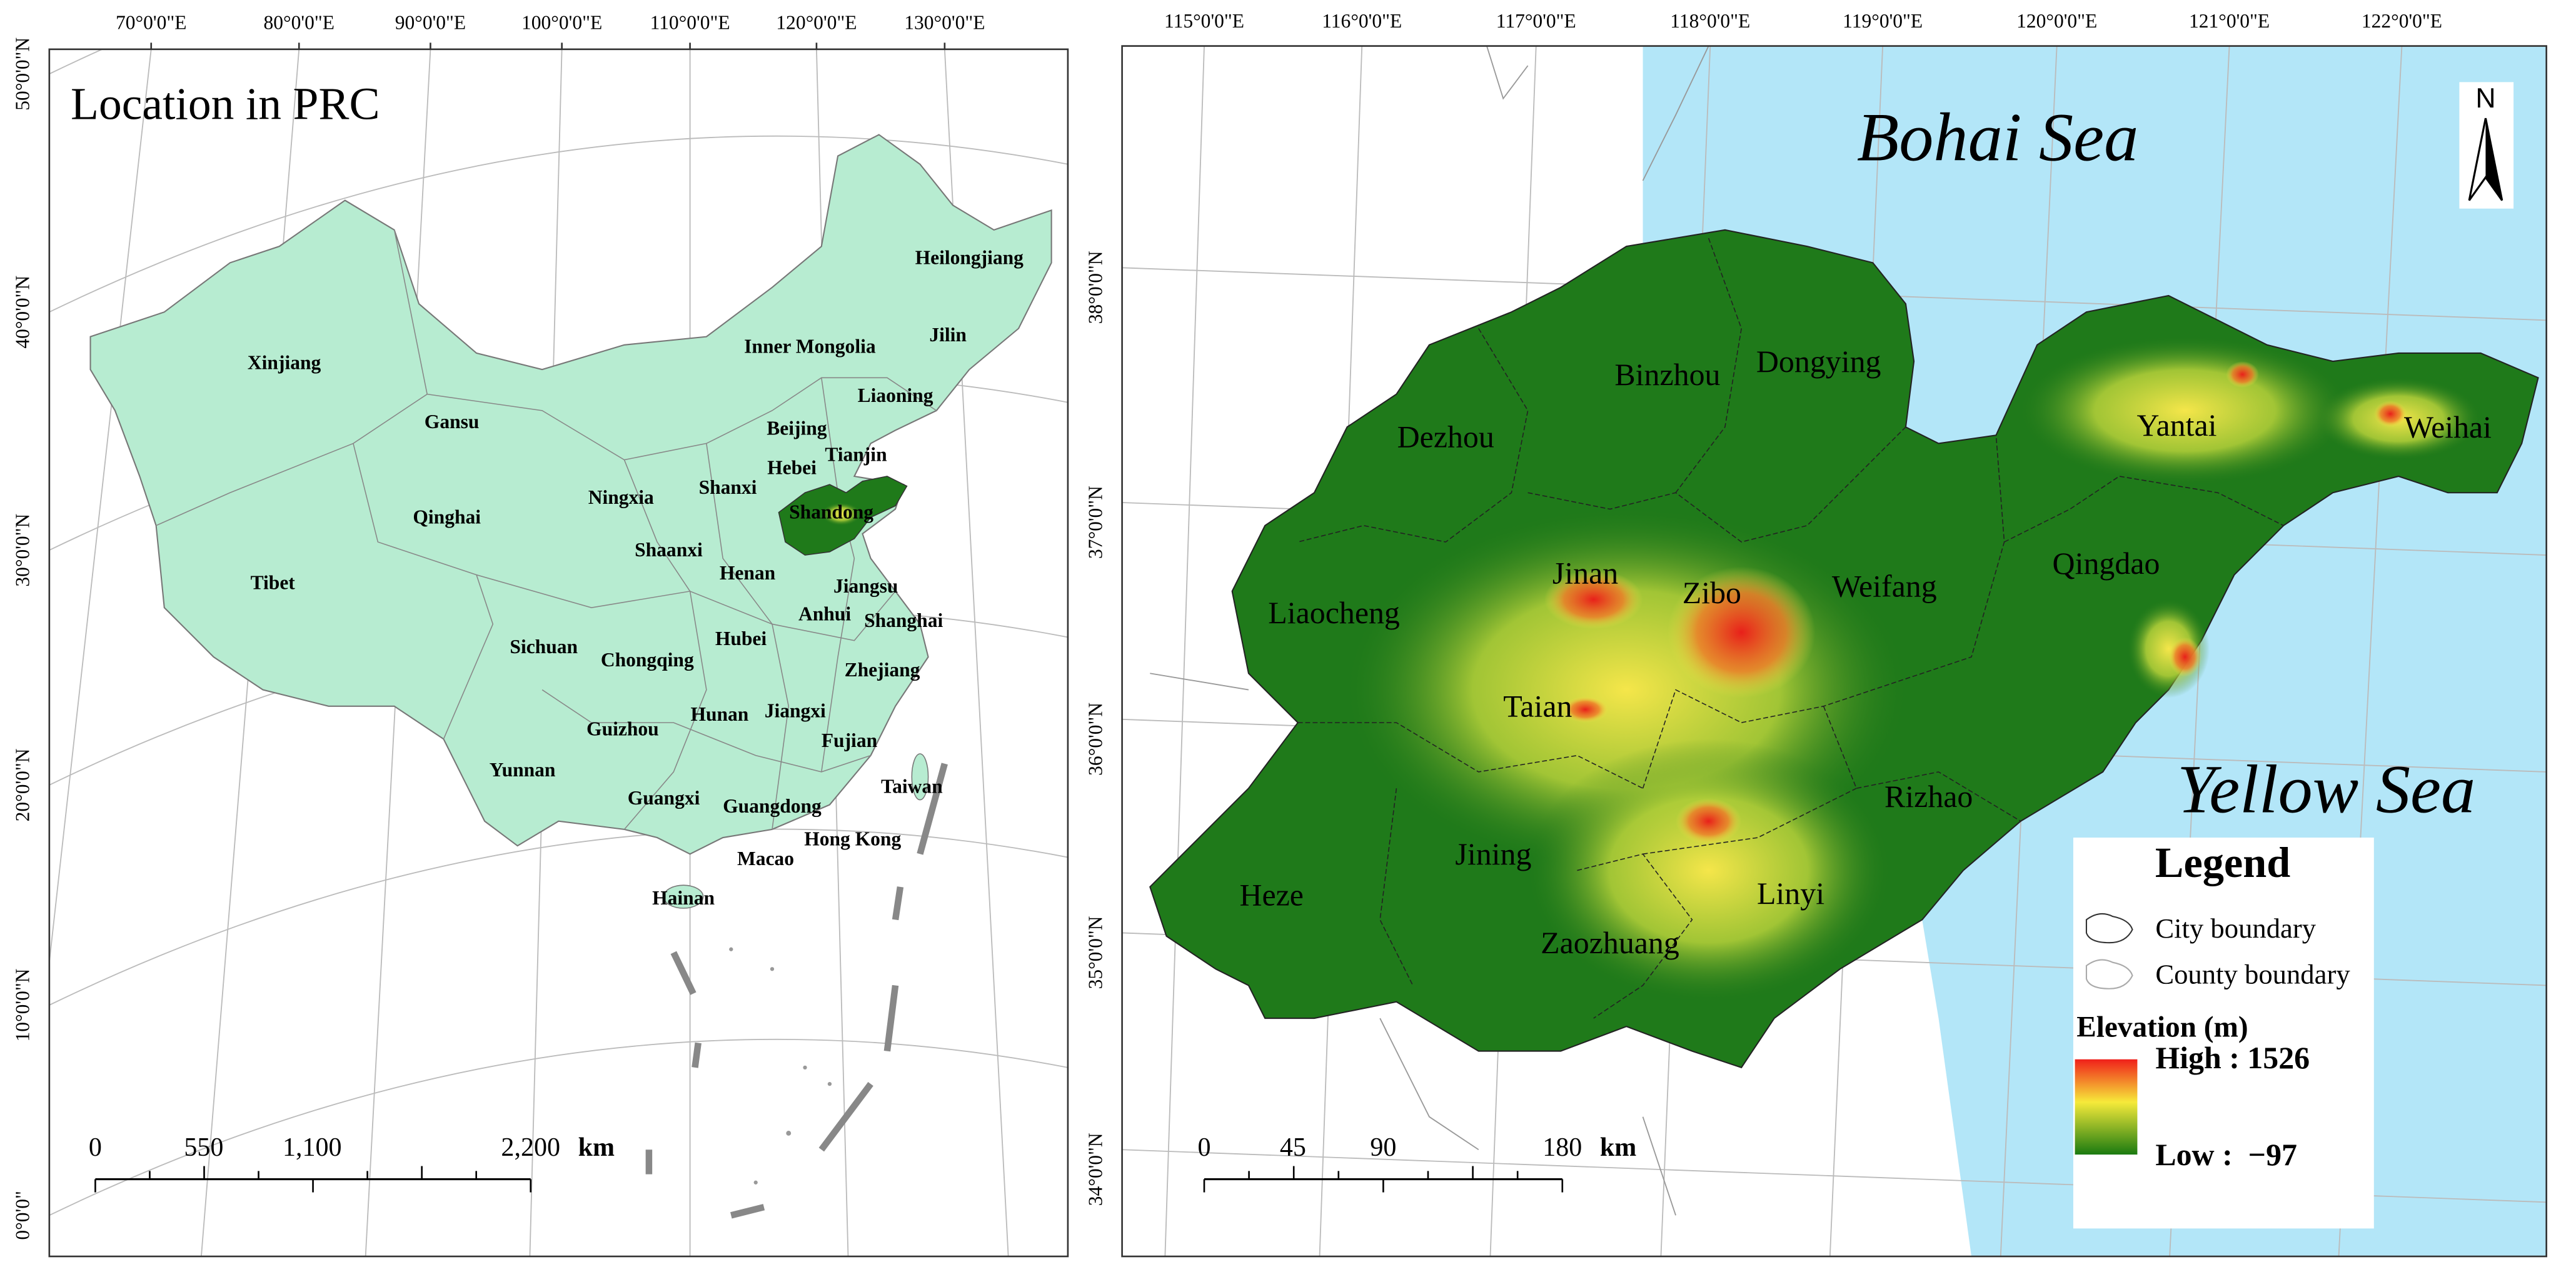 This screenshot has height=1272, width=2576. What do you see at coordinates (780, 1065) in the screenshot?
I see `south-china-sea-islands` at bounding box center [780, 1065].